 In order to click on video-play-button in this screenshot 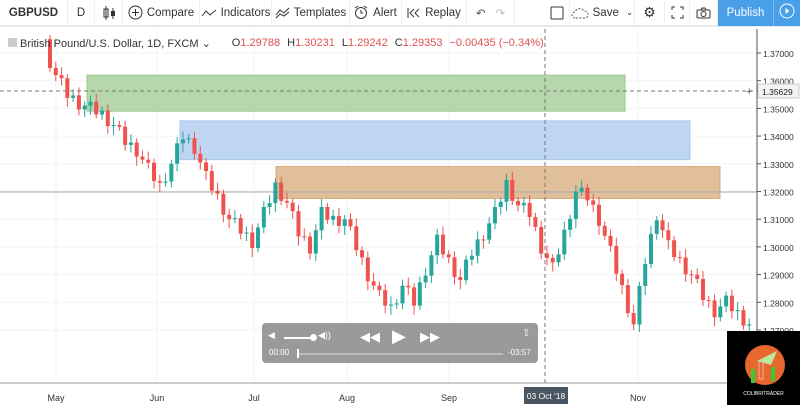, I will do `click(786, 13)`.